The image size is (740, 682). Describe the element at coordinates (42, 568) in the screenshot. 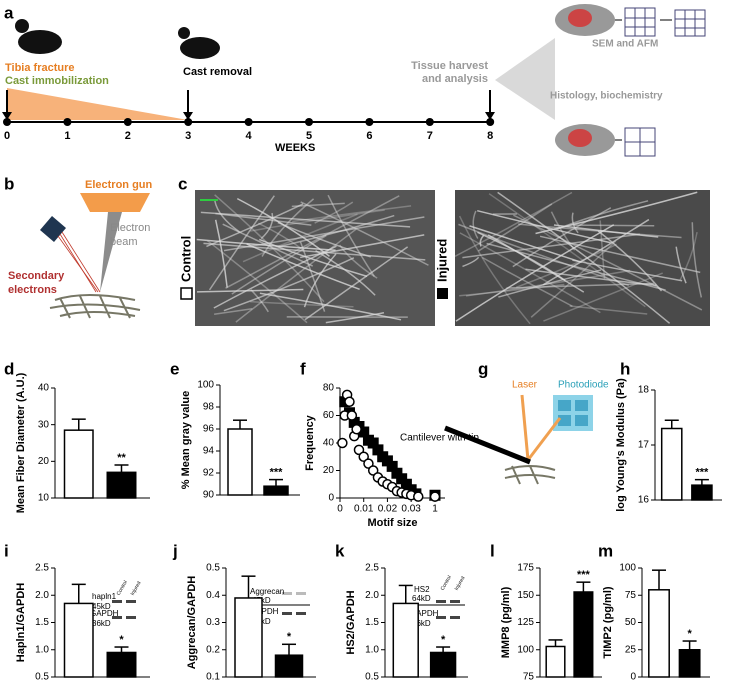

I see `y-tick-label: 2.5` at that location.